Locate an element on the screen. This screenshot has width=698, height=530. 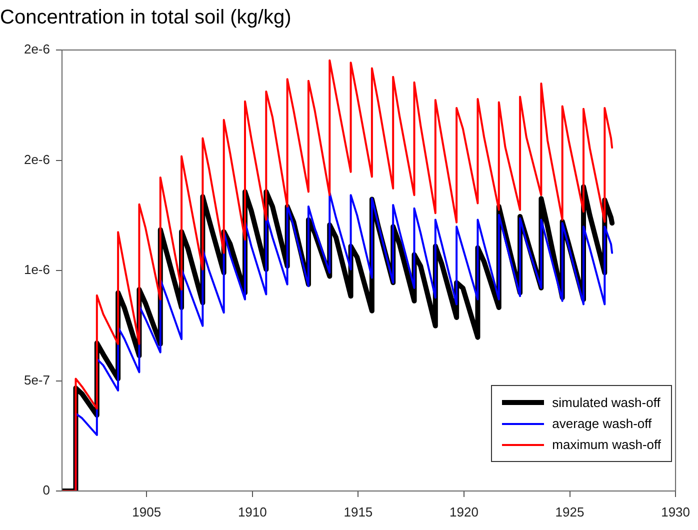
legend-label: simulated wash-off is located at coordinates (606, 402).